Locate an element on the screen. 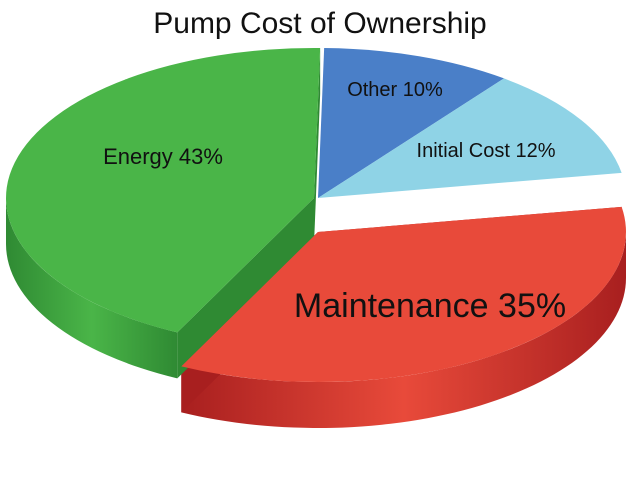 The image size is (640, 479). slice-label-other: Other 10% is located at coordinates (395, 90).